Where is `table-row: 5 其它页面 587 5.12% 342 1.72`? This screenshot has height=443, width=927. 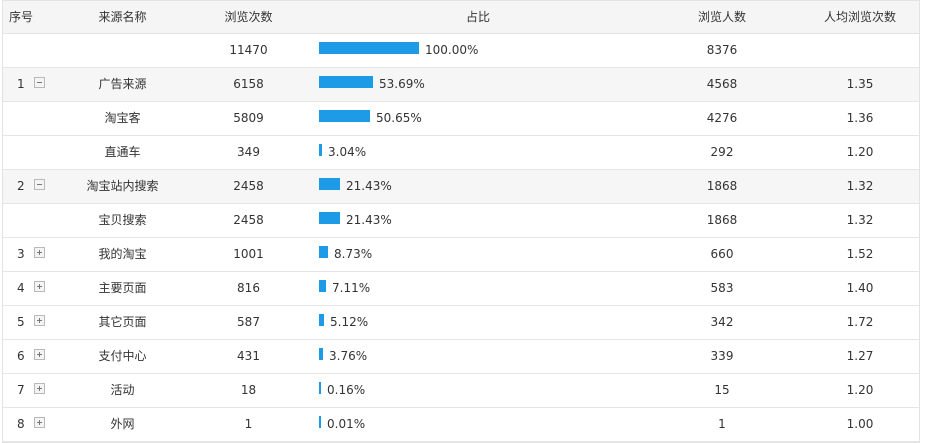 table-row: 5 其它页面 587 5.12% 342 1.72 is located at coordinates (461, 323).